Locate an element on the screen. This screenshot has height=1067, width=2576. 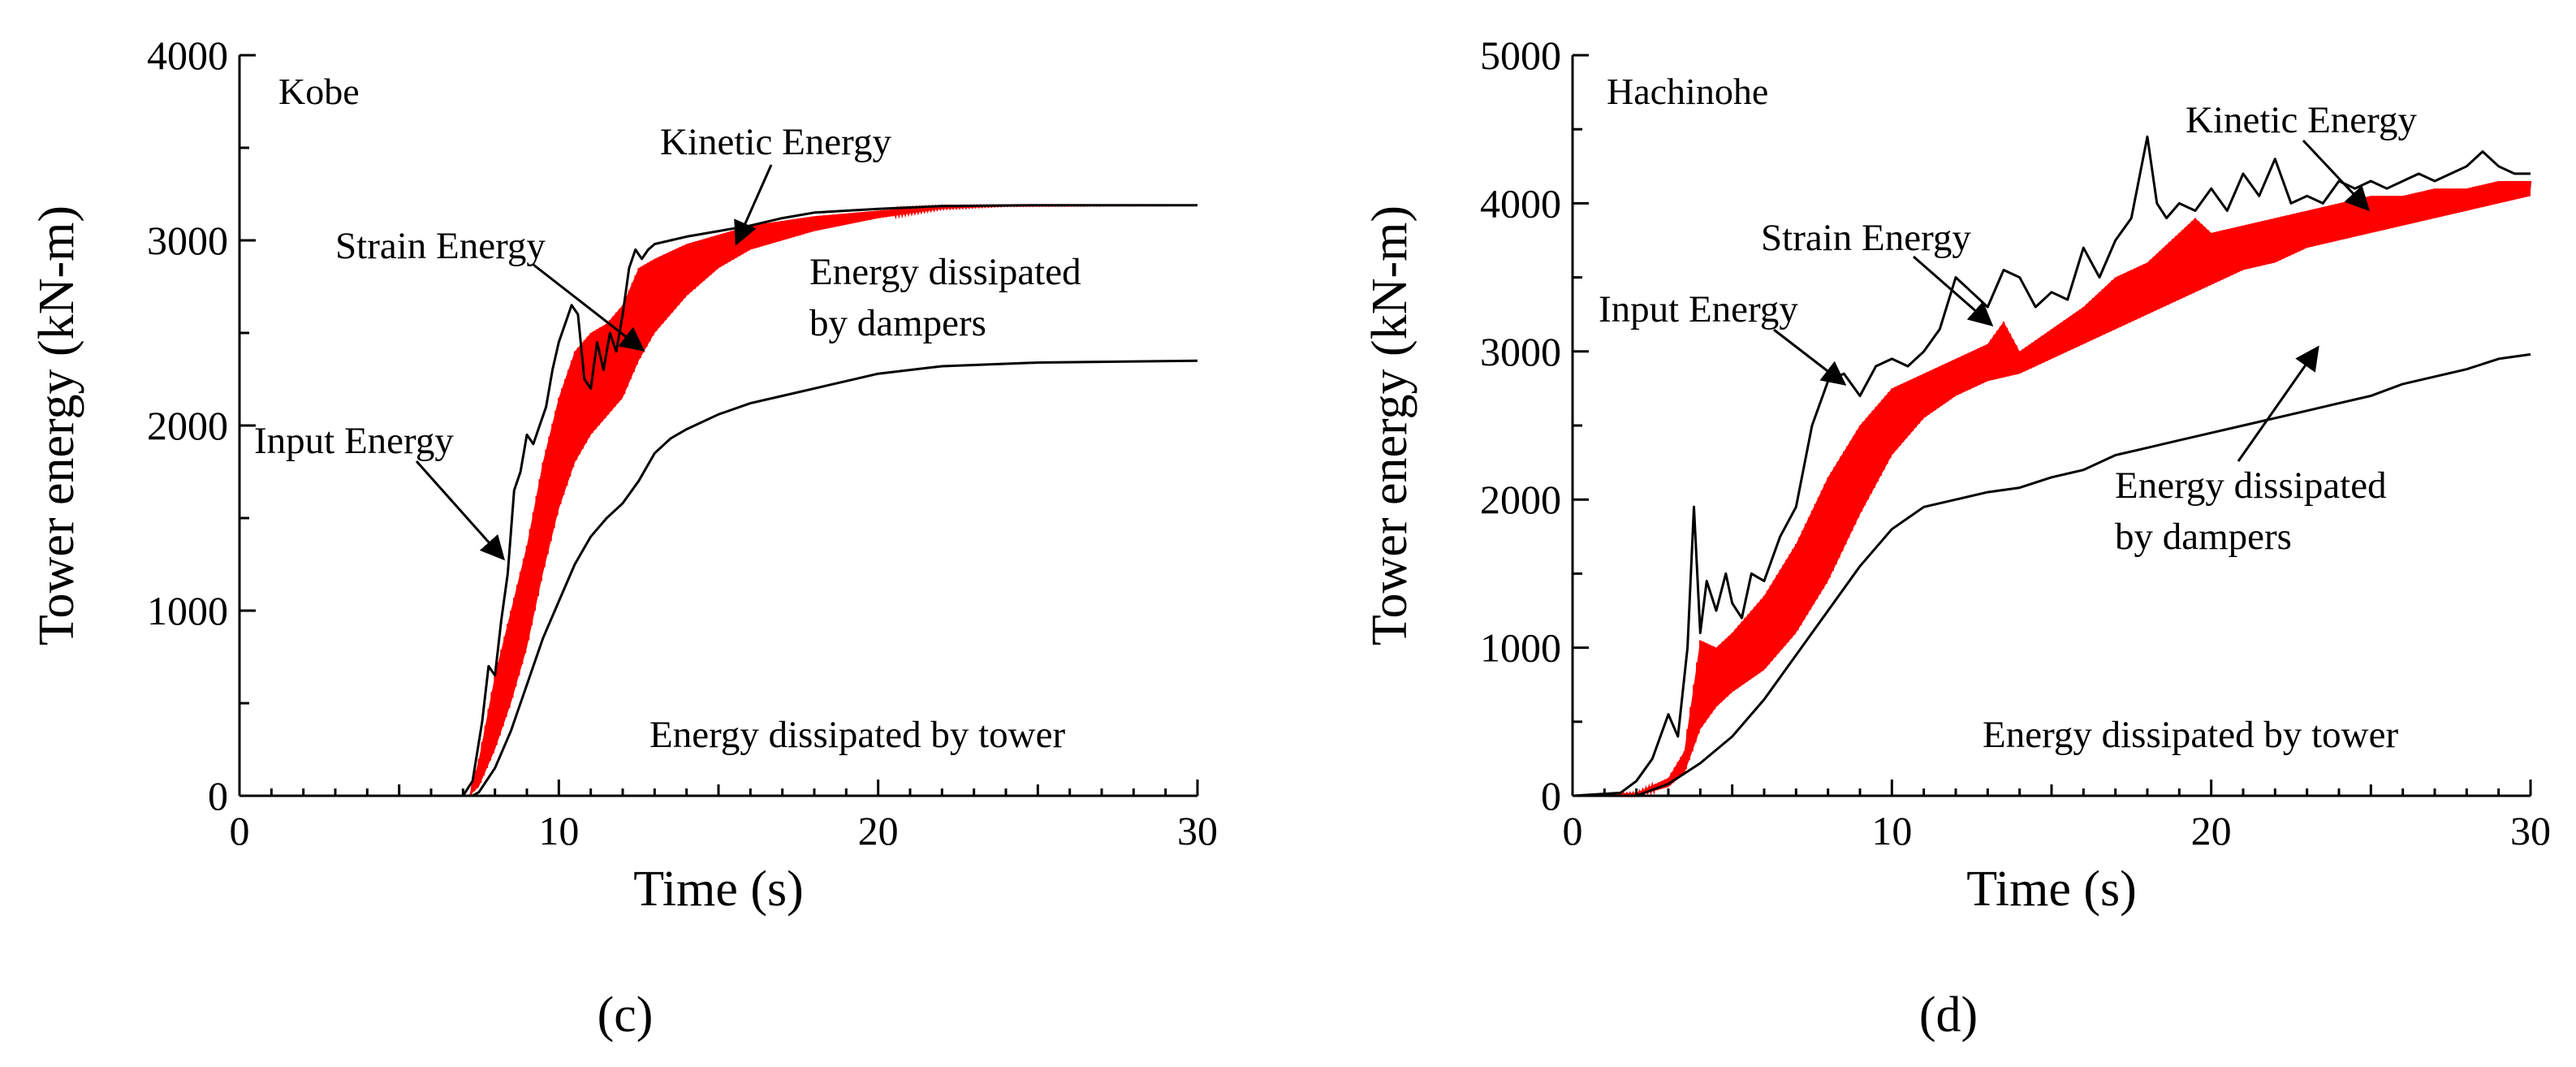
panel-c-strain-arrow is located at coordinates (589, 307).